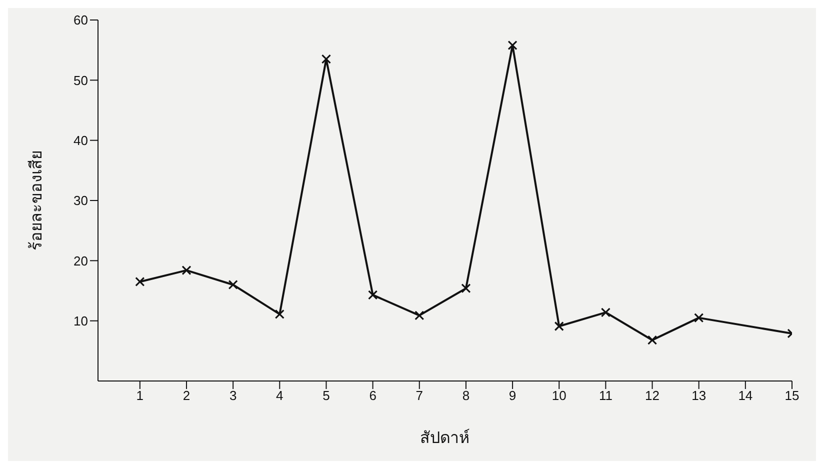  I want to click on y-tick-label: 60, so click(81, 20).